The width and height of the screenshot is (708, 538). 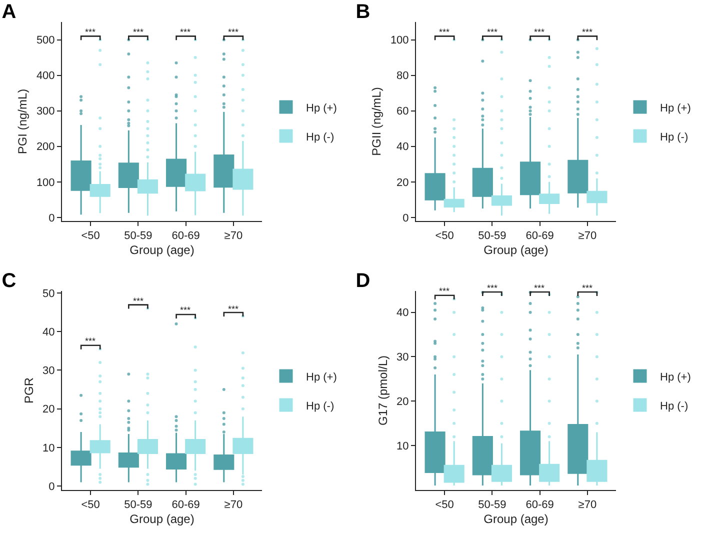 What do you see at coordinates (9, 281) in the screenshot?
I see `chart-title: C` at bounding box center [9, 281].